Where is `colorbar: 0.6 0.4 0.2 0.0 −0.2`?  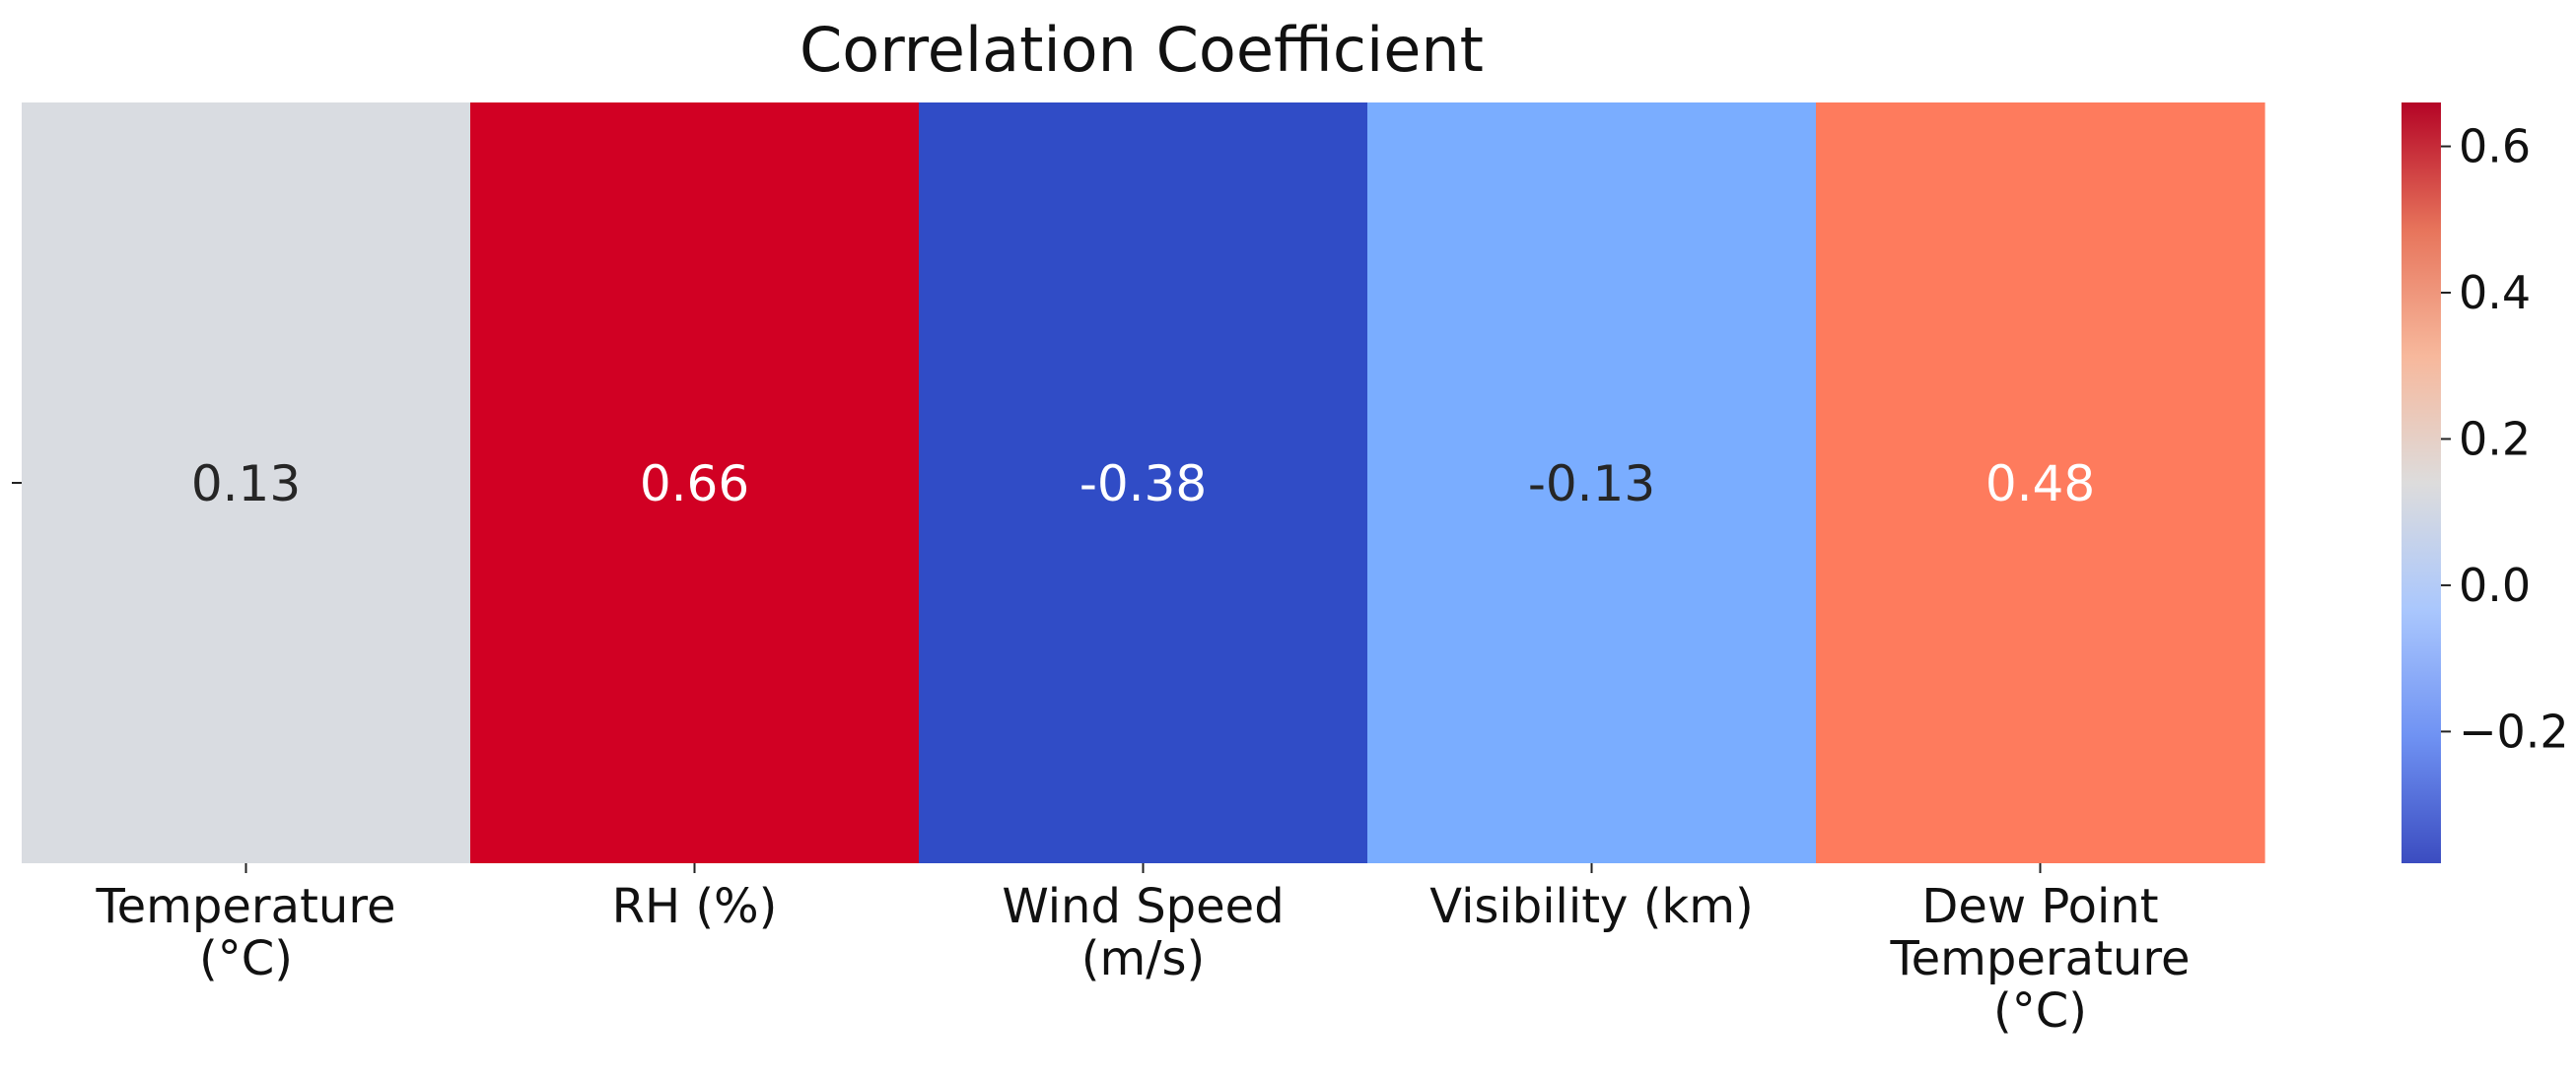 colorbar: 0.6 0.4 0.2 0.0 −0.2 is located at coordinates (2486, 482).